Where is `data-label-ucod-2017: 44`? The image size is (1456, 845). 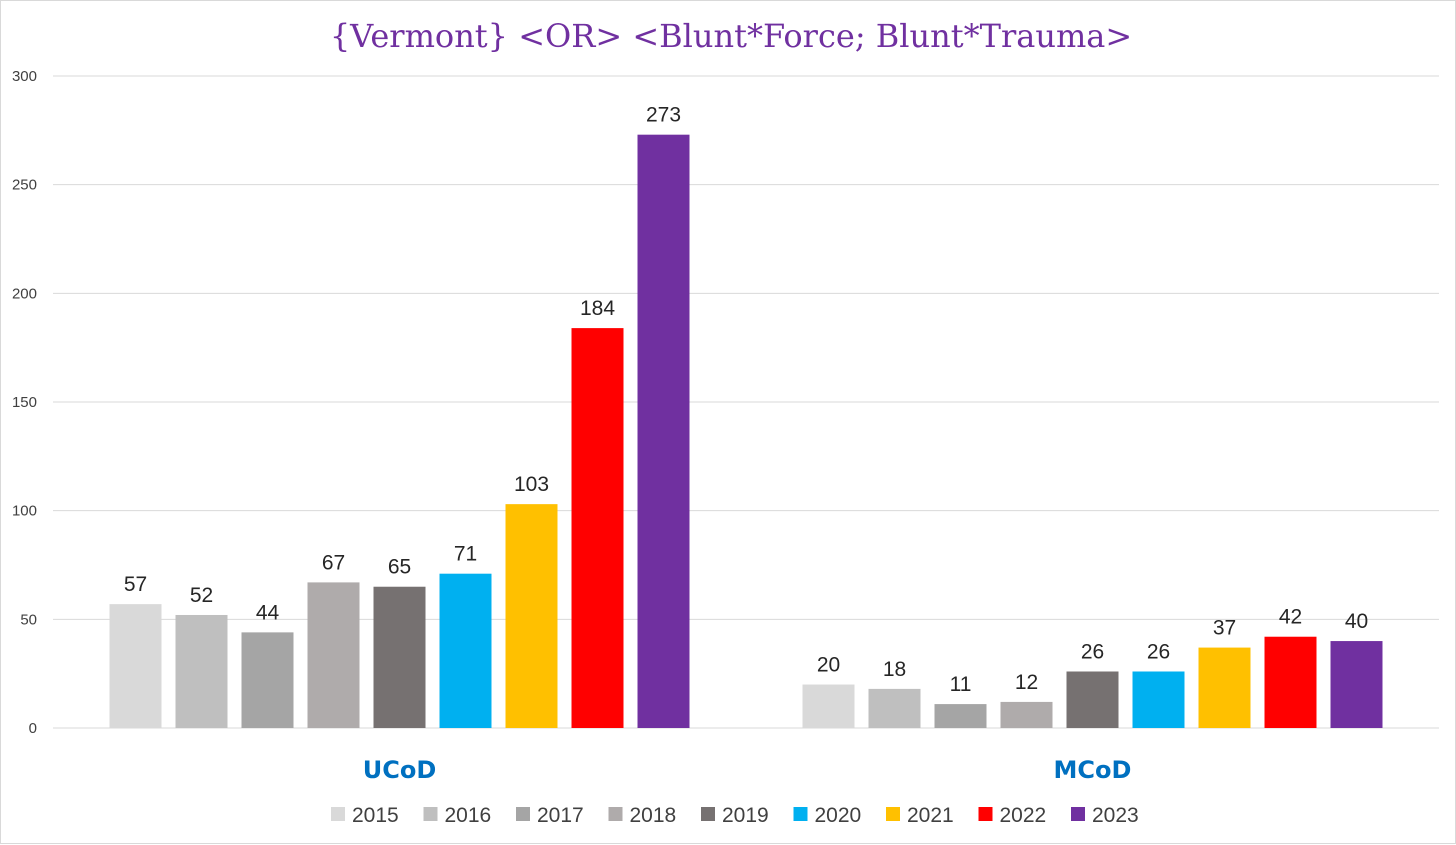
data-label-ucod-2017: 44 is located at coordinates (268, 612).